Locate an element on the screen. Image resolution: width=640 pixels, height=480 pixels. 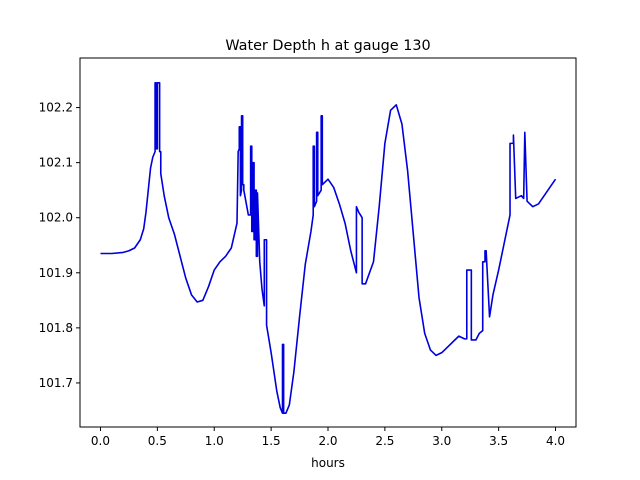
x-tick-label: 2.5 is located at coordinates (384, 441).